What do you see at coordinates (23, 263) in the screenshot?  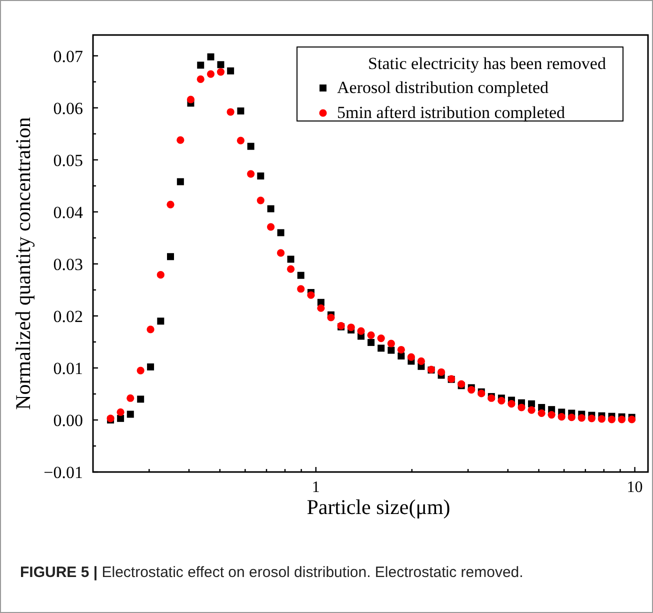 I see `y-axis-title: Normalized quantity concentration` at bounding box center [23, 263].